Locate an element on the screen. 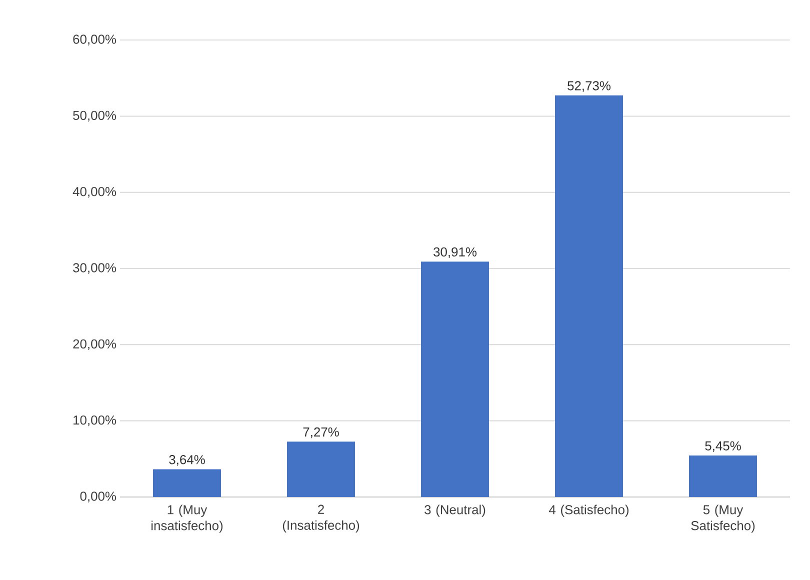  x-tick-label: 1 (Muy insatisfecho) is located at coordinates (187, 518).